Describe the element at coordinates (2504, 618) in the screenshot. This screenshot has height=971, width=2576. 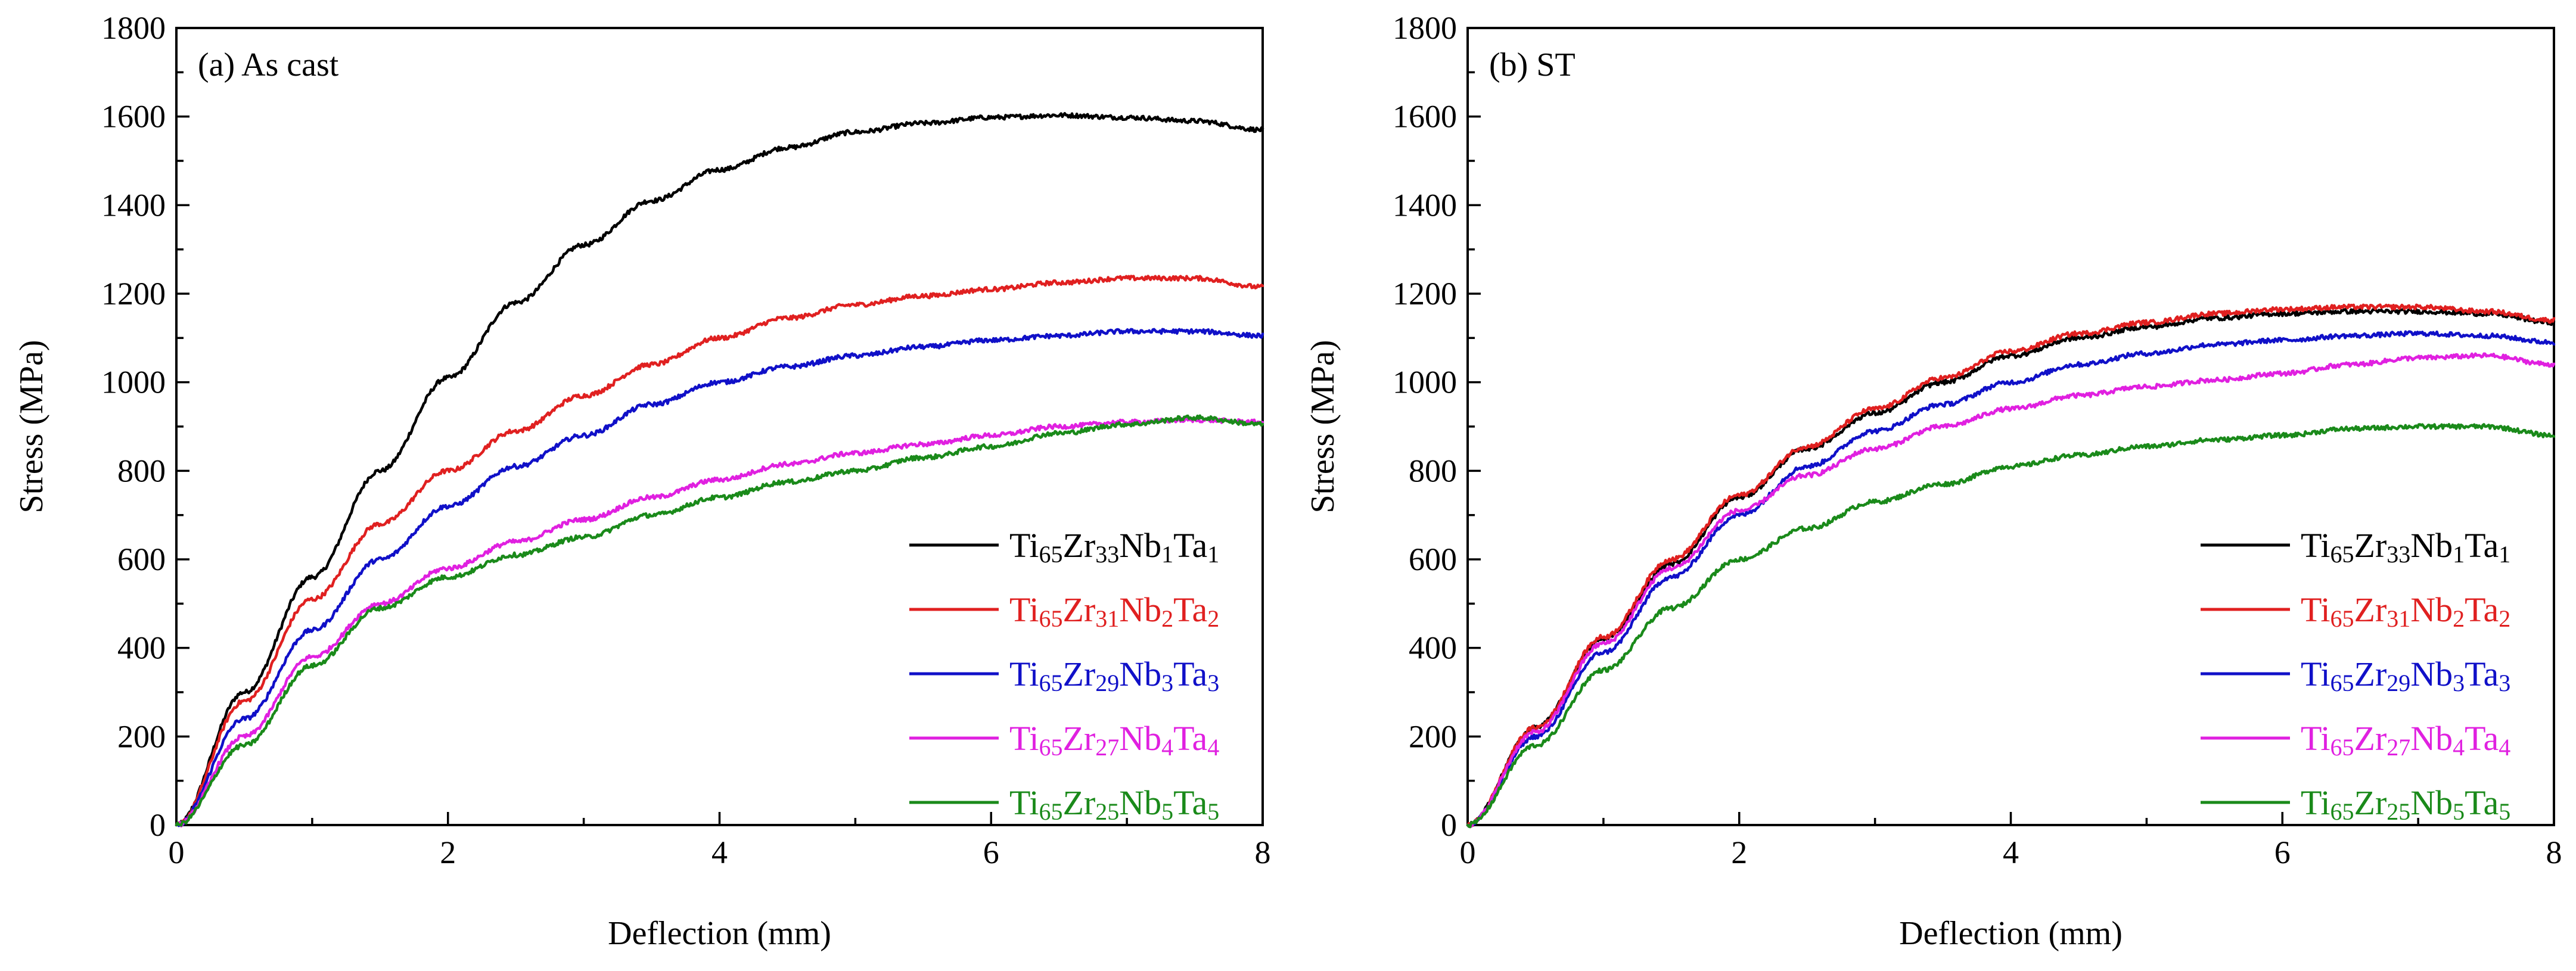
I see `legend-subscript: 2` at that location.